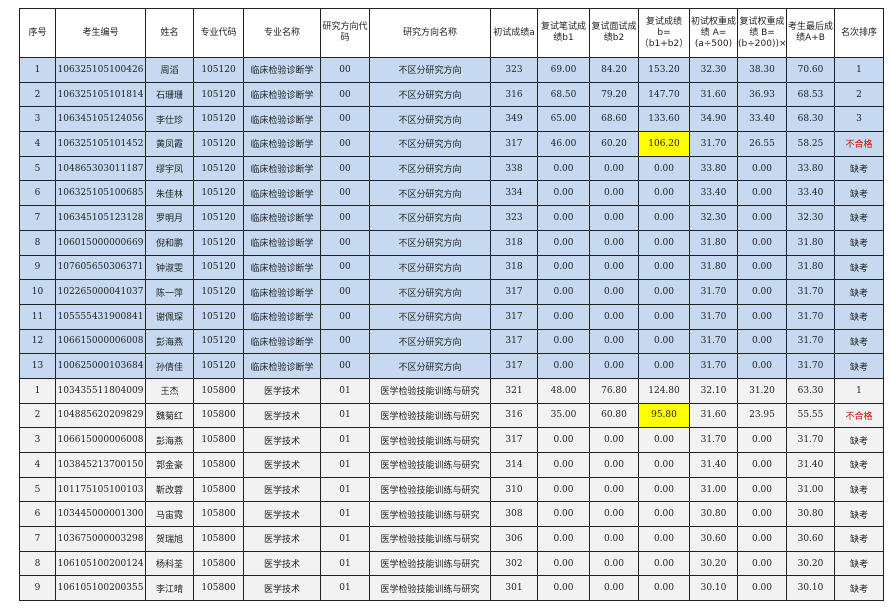 Image resolution: width=892 pixels, height=609 pixels. I want to click on cell-prelim-score: 308, so click(514, 514).